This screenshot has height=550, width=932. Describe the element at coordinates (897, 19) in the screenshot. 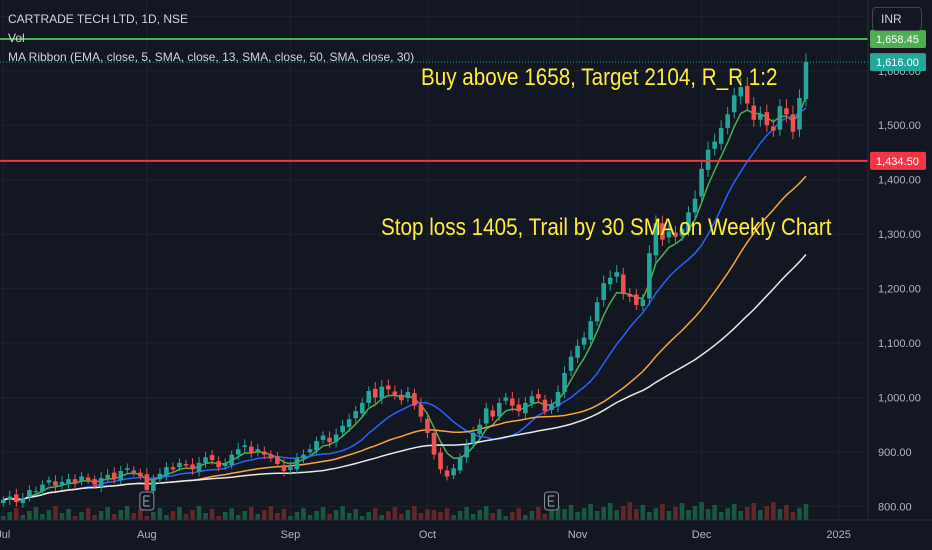

I see `currency-selector: INR` at that location.